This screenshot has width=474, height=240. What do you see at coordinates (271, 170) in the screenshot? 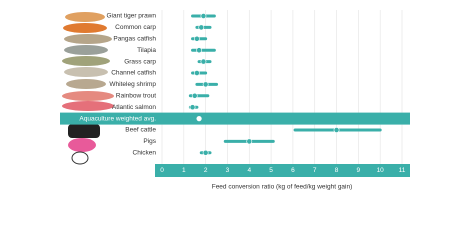
I see `x-tick-label: 5` at bounding box center [271, 170].